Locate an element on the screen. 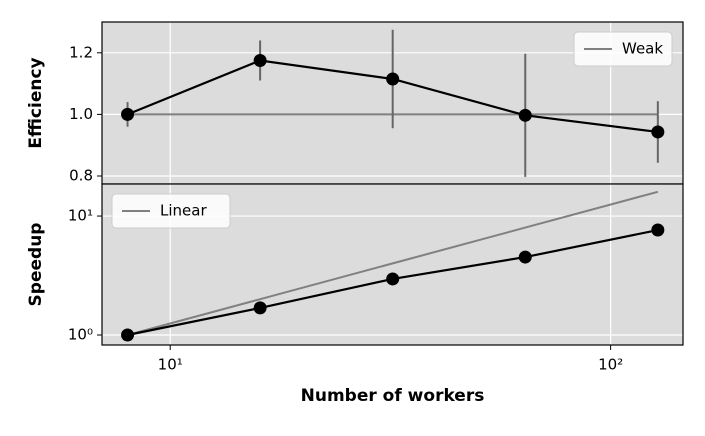 The image size is (705, 436). x-tick-label: 10¹ is located at coordinates (170, 365).